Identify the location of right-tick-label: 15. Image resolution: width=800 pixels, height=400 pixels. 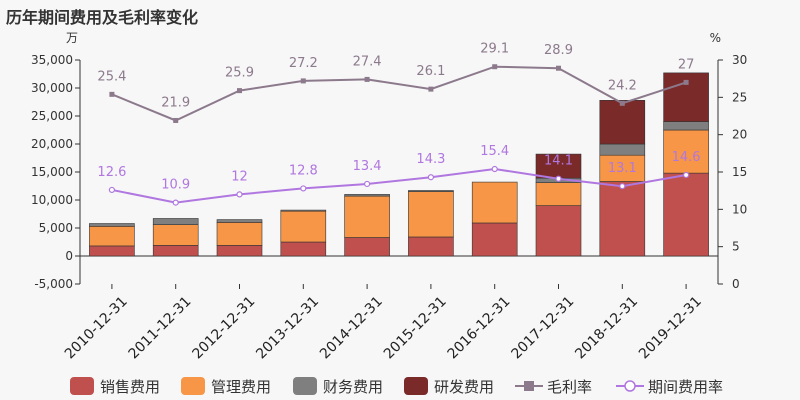
(739, 172).